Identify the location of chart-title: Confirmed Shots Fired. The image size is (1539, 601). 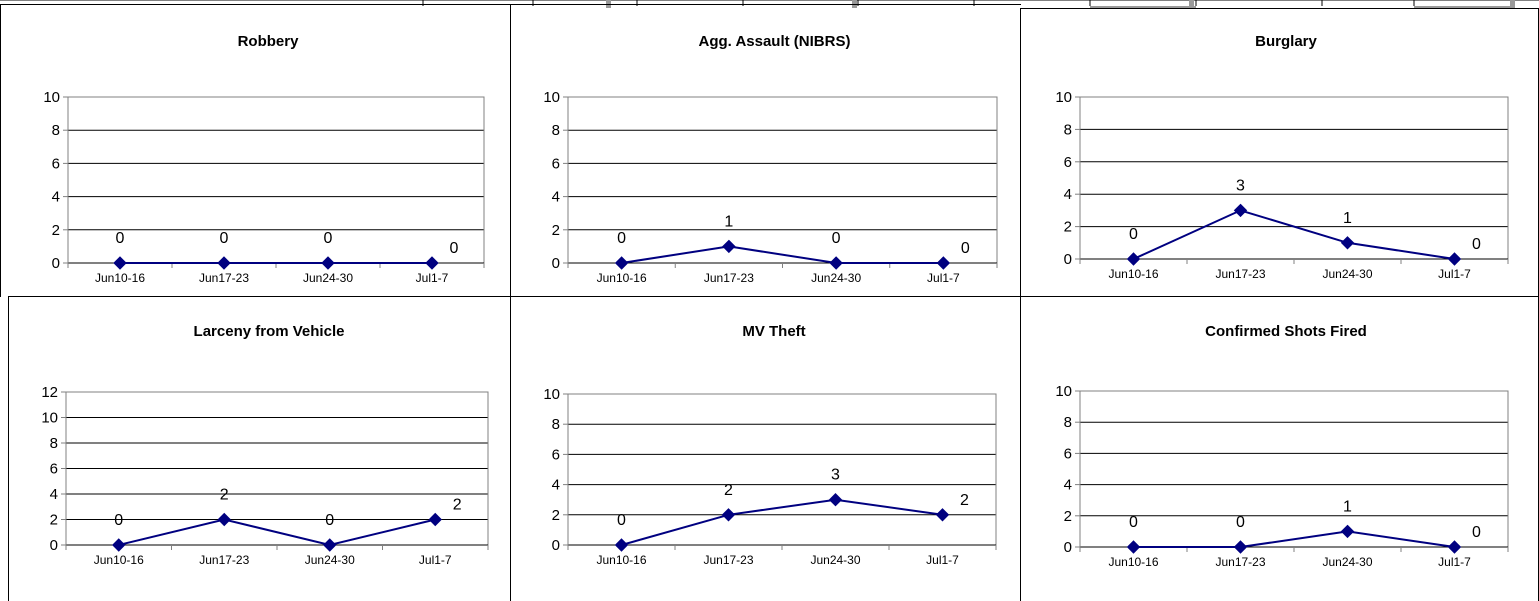
(1286, 331).